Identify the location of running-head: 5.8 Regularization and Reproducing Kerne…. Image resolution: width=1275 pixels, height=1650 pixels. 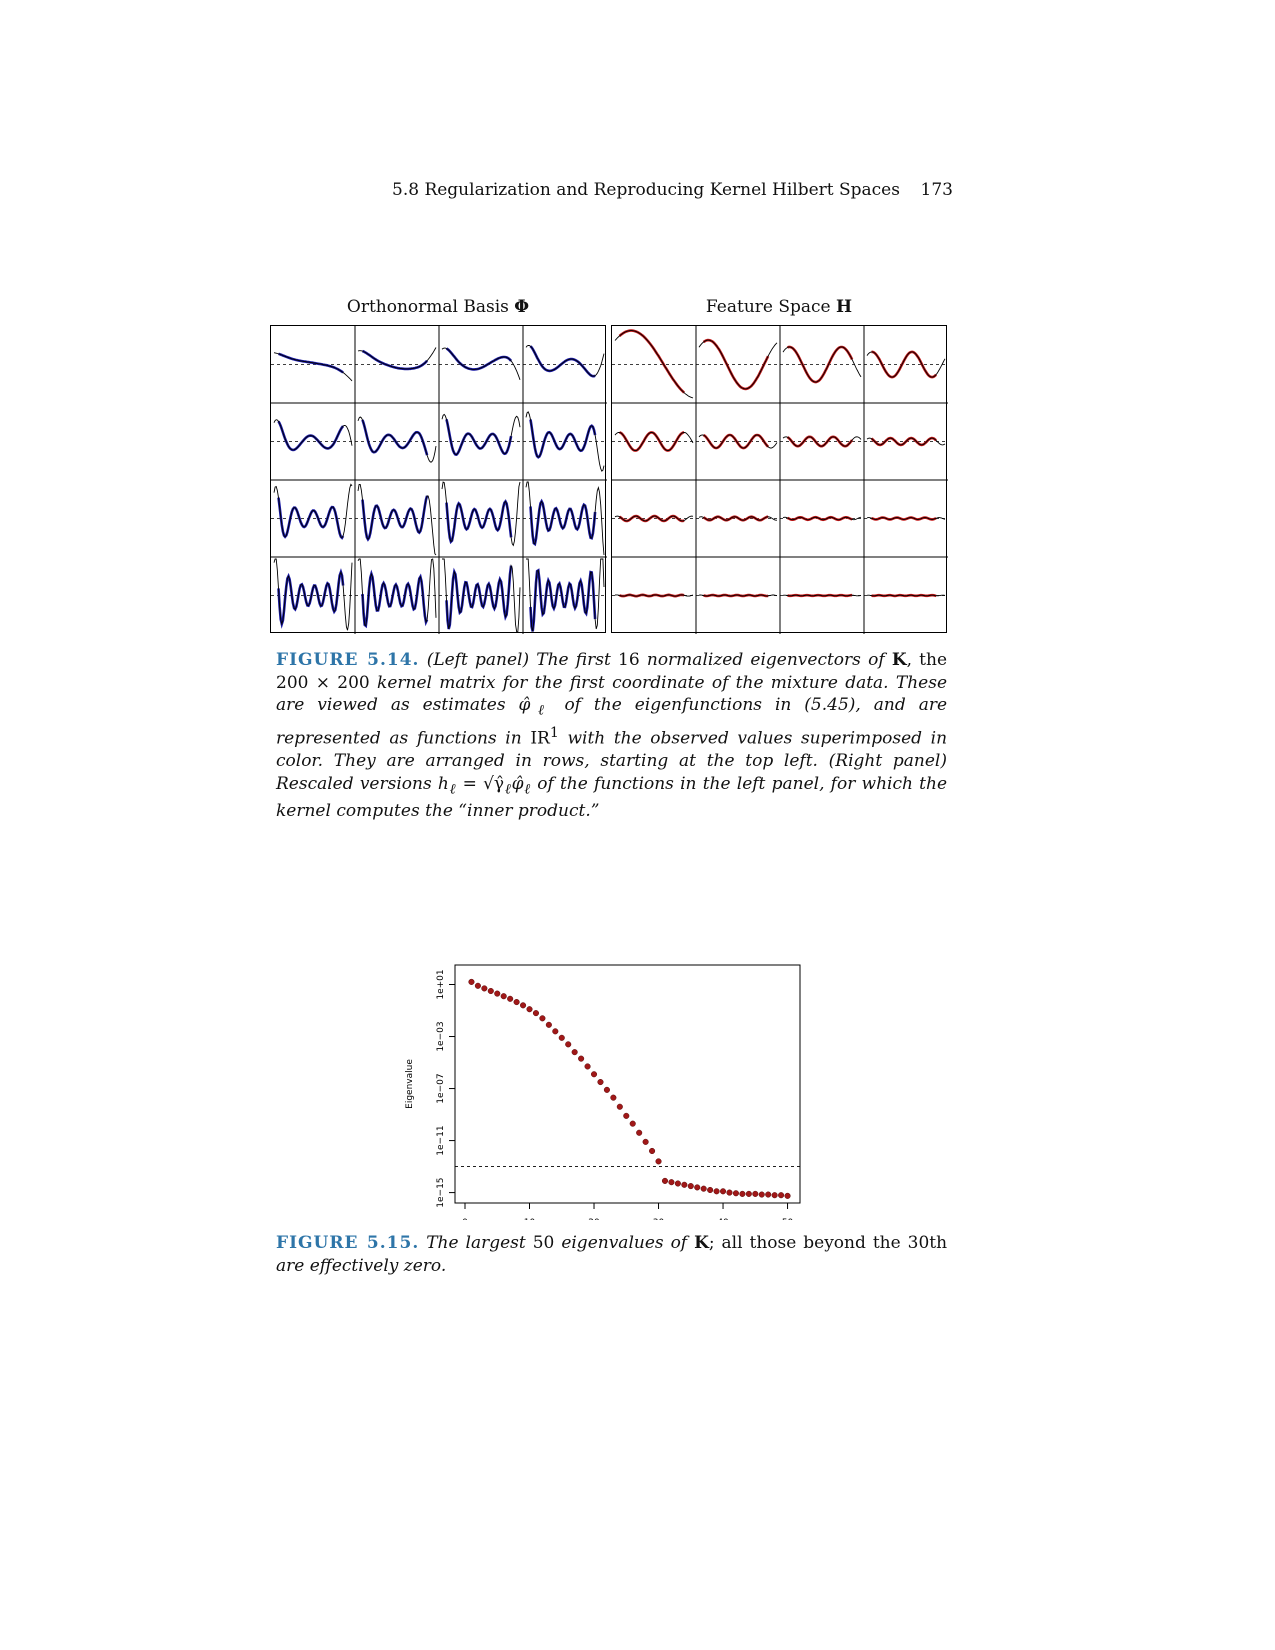
(672, 190).